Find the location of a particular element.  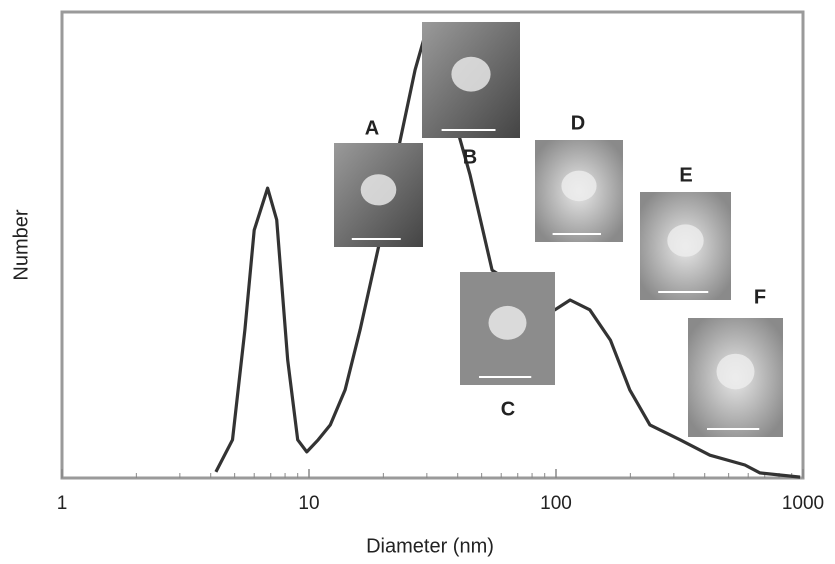

x-tick-label: 1000 is located at coordinates (803, 503).